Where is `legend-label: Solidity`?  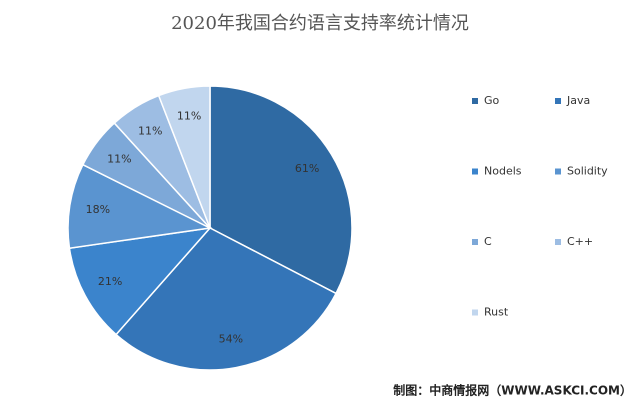
legend-label: Solidity is located at coordinates (587, 171).